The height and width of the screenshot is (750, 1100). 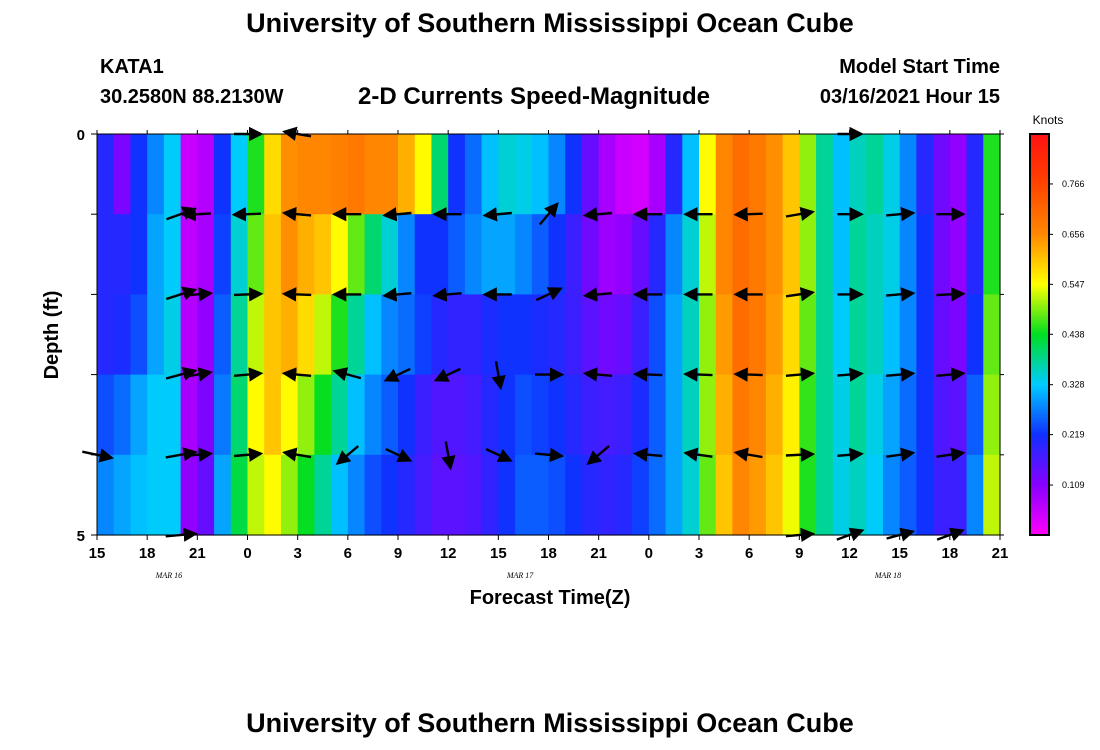 I want to click on x-tick-label: 21, so click(x=197, y=553).